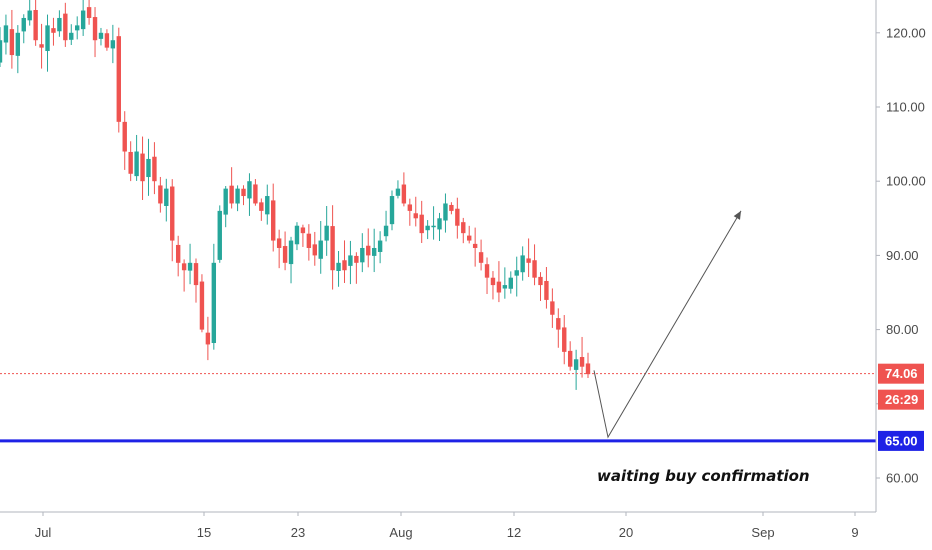  What do you see at coordinates (43, 532) in the screenshot?
I see `time-tick-label: Jul` at bounding box center [43, 532].